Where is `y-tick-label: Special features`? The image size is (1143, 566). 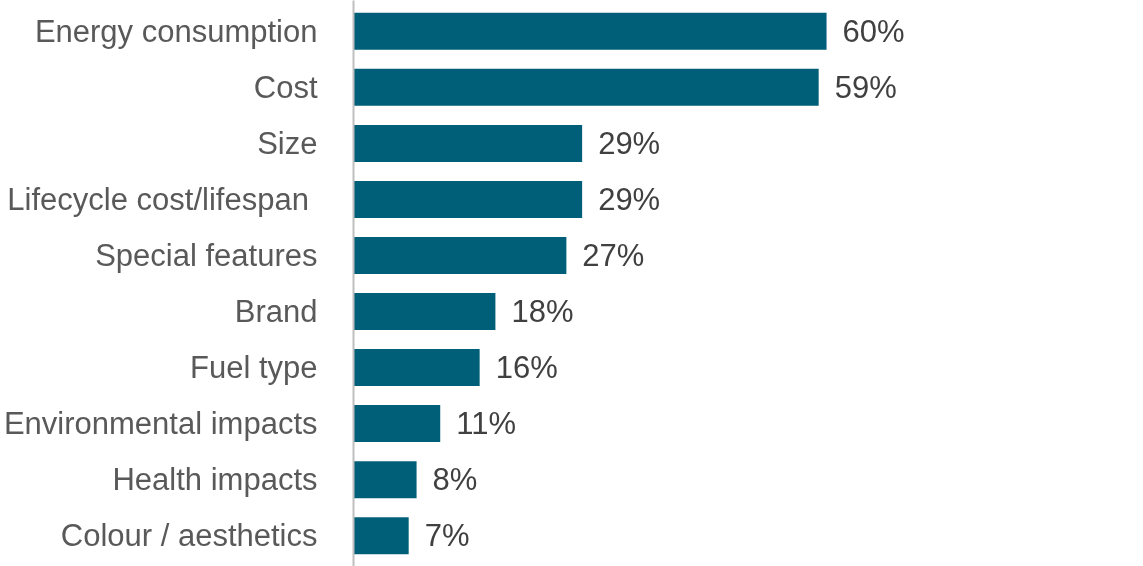
y-tick-label: Special features is located at coordinates (206, 255).